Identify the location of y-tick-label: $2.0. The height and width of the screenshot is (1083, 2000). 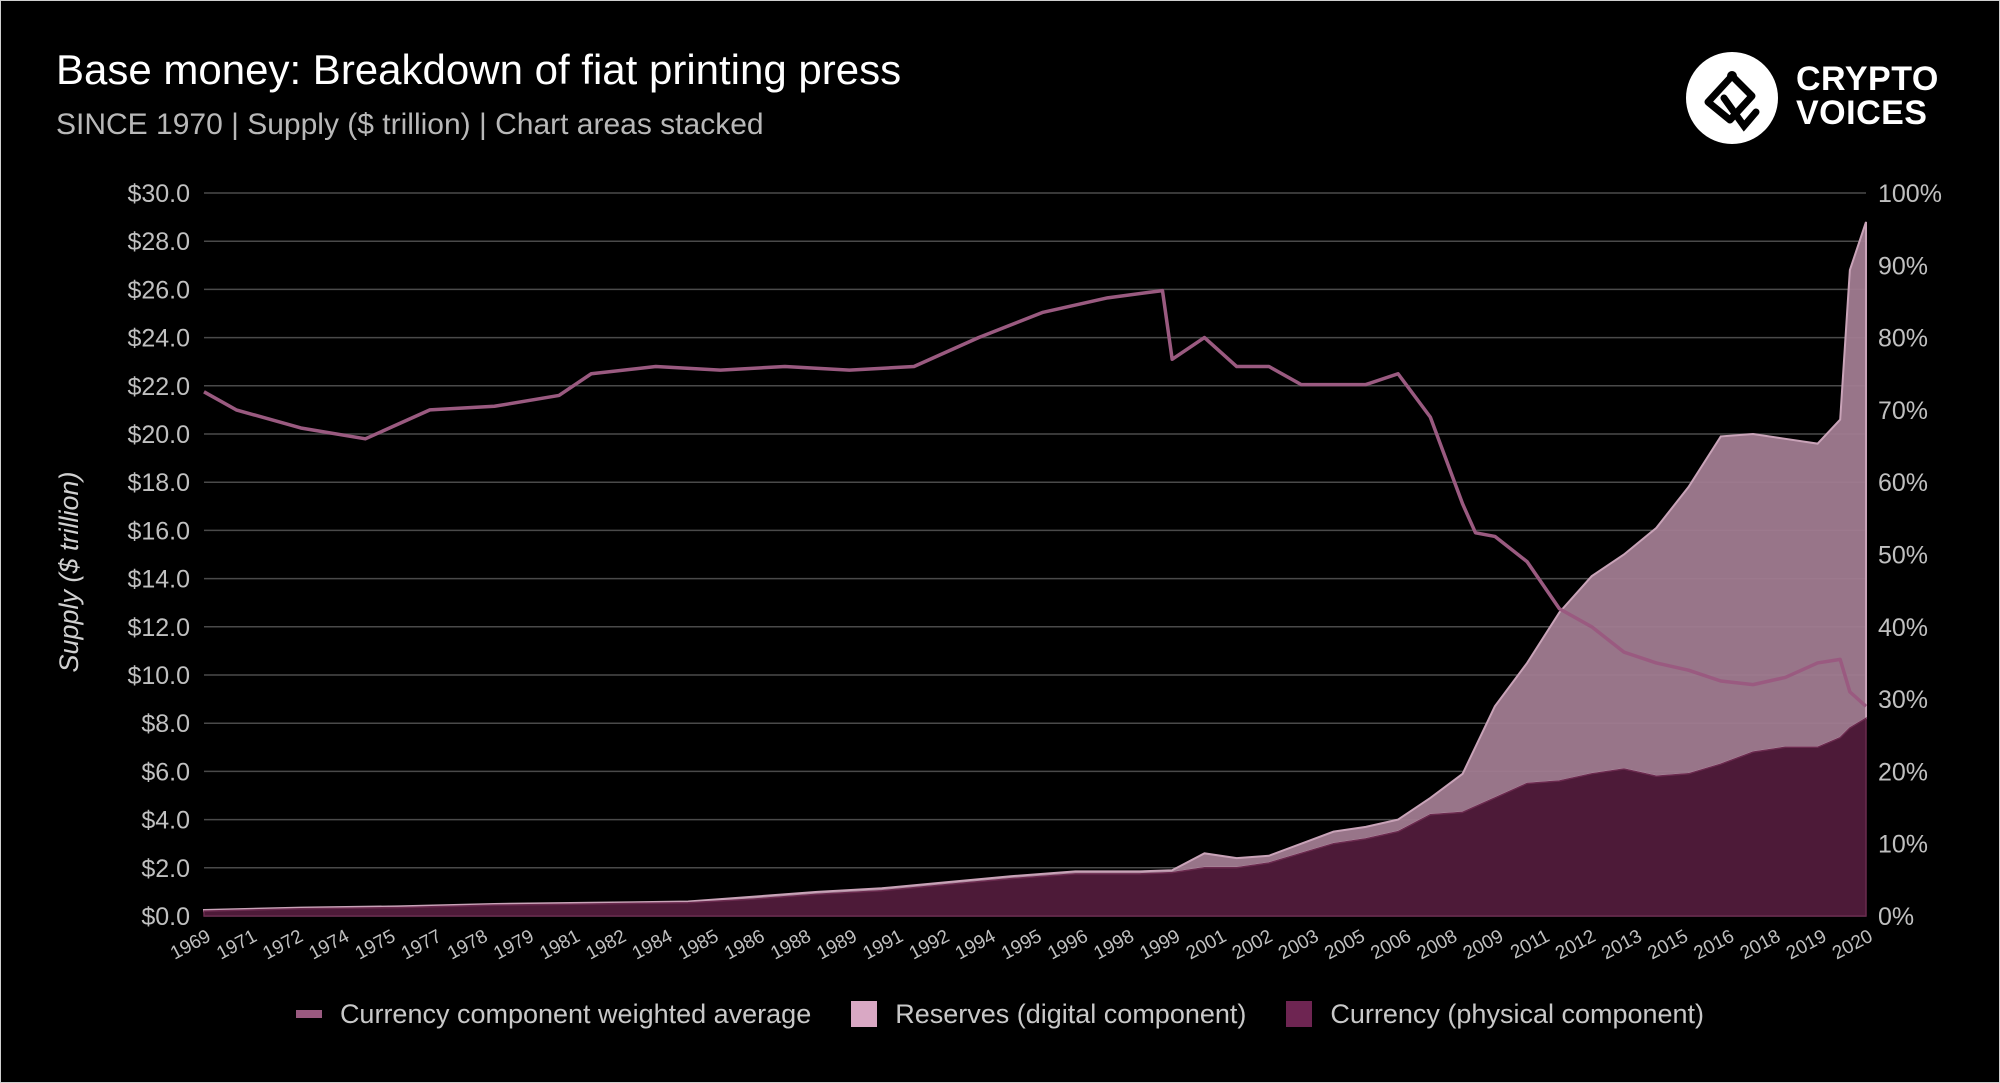
(165, 869).